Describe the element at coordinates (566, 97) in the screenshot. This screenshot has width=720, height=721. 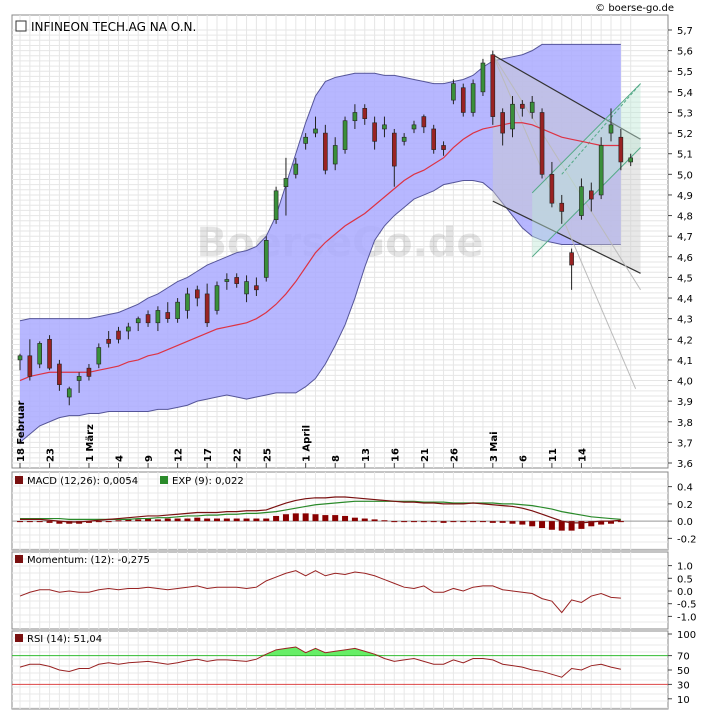
I see `down-channel-upper` at that location.